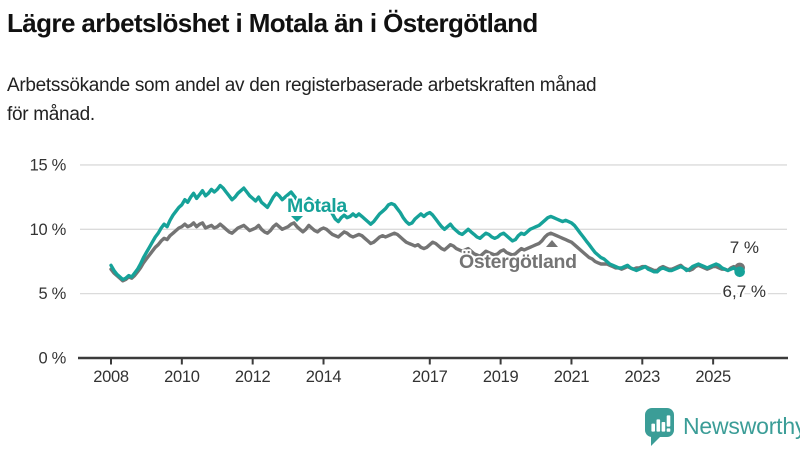 The image size is (800, 450). I want to click on newsworthy-icon, so click(659, 427).